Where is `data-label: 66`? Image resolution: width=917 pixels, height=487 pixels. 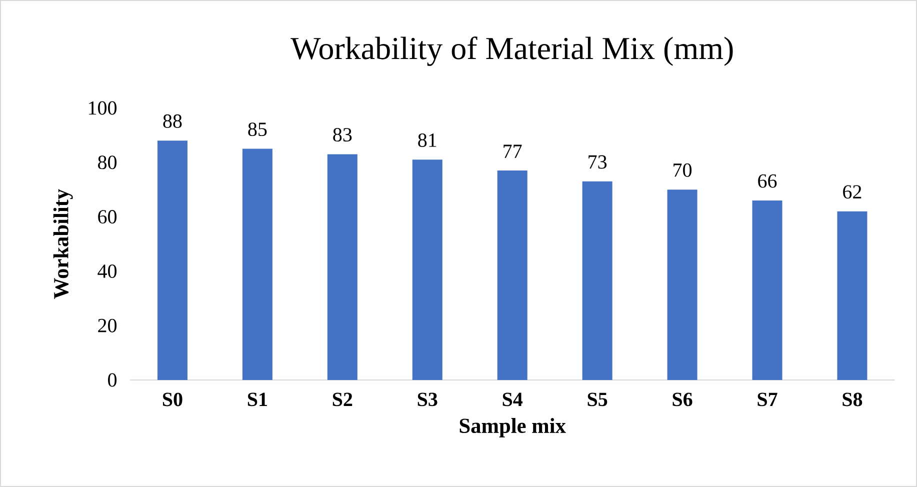 data-label: 66 is located at coordinates (767, 181).